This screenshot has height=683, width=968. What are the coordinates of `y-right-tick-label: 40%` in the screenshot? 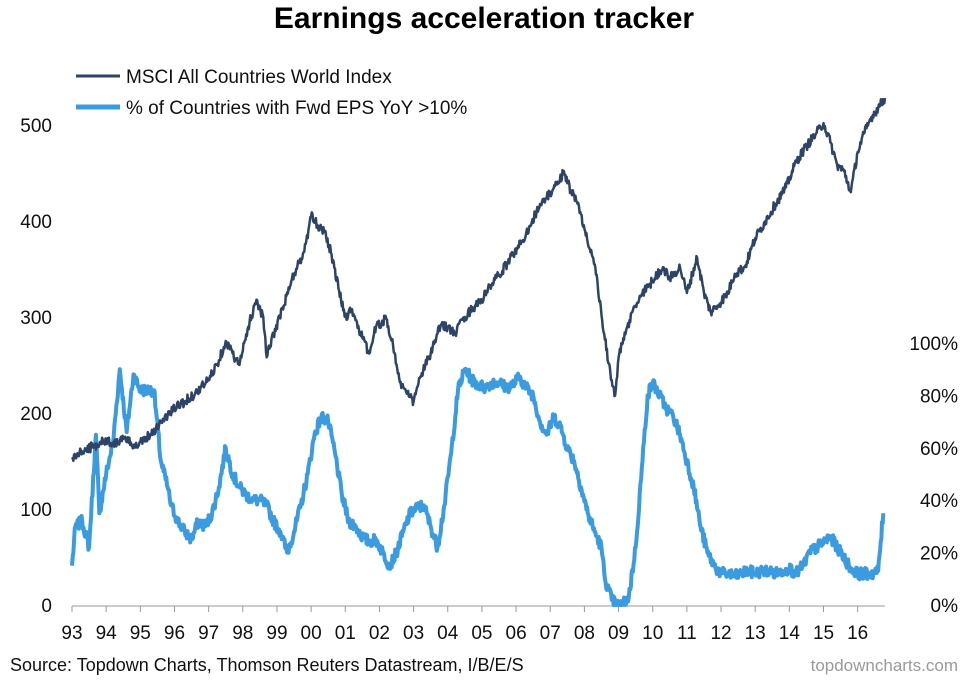 It's located at (939, 501).